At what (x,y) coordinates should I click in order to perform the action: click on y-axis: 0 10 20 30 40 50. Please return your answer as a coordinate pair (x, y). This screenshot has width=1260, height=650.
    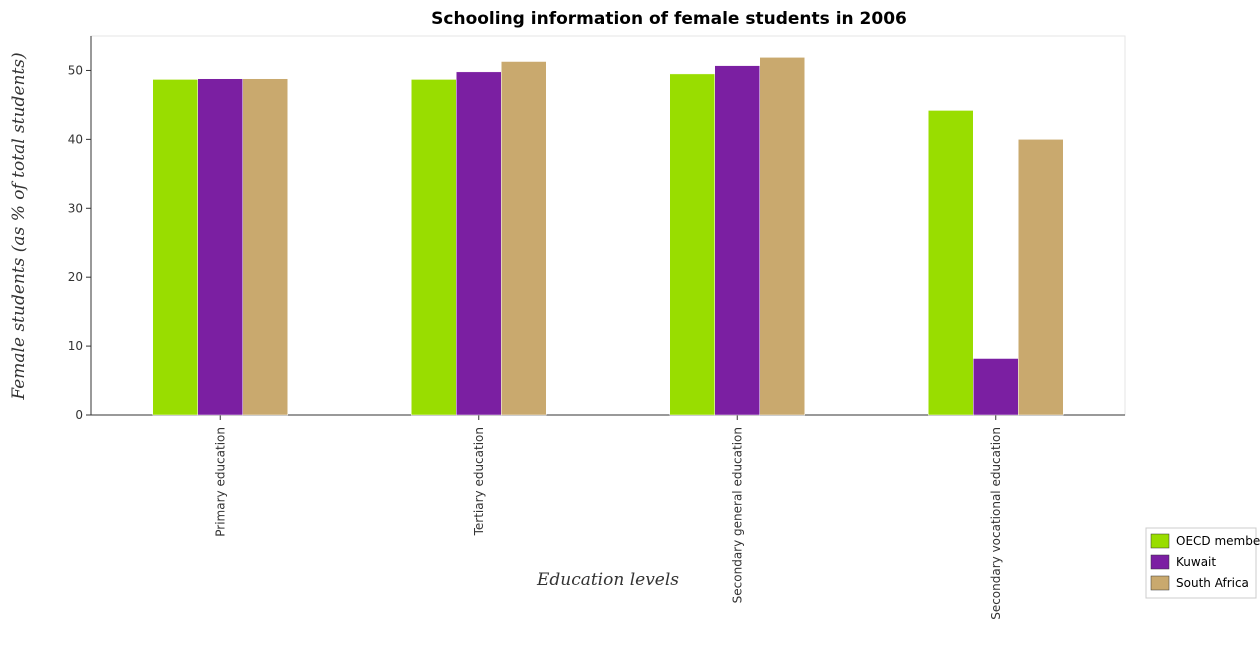
    Looking at the image, I should click on (80, 229).